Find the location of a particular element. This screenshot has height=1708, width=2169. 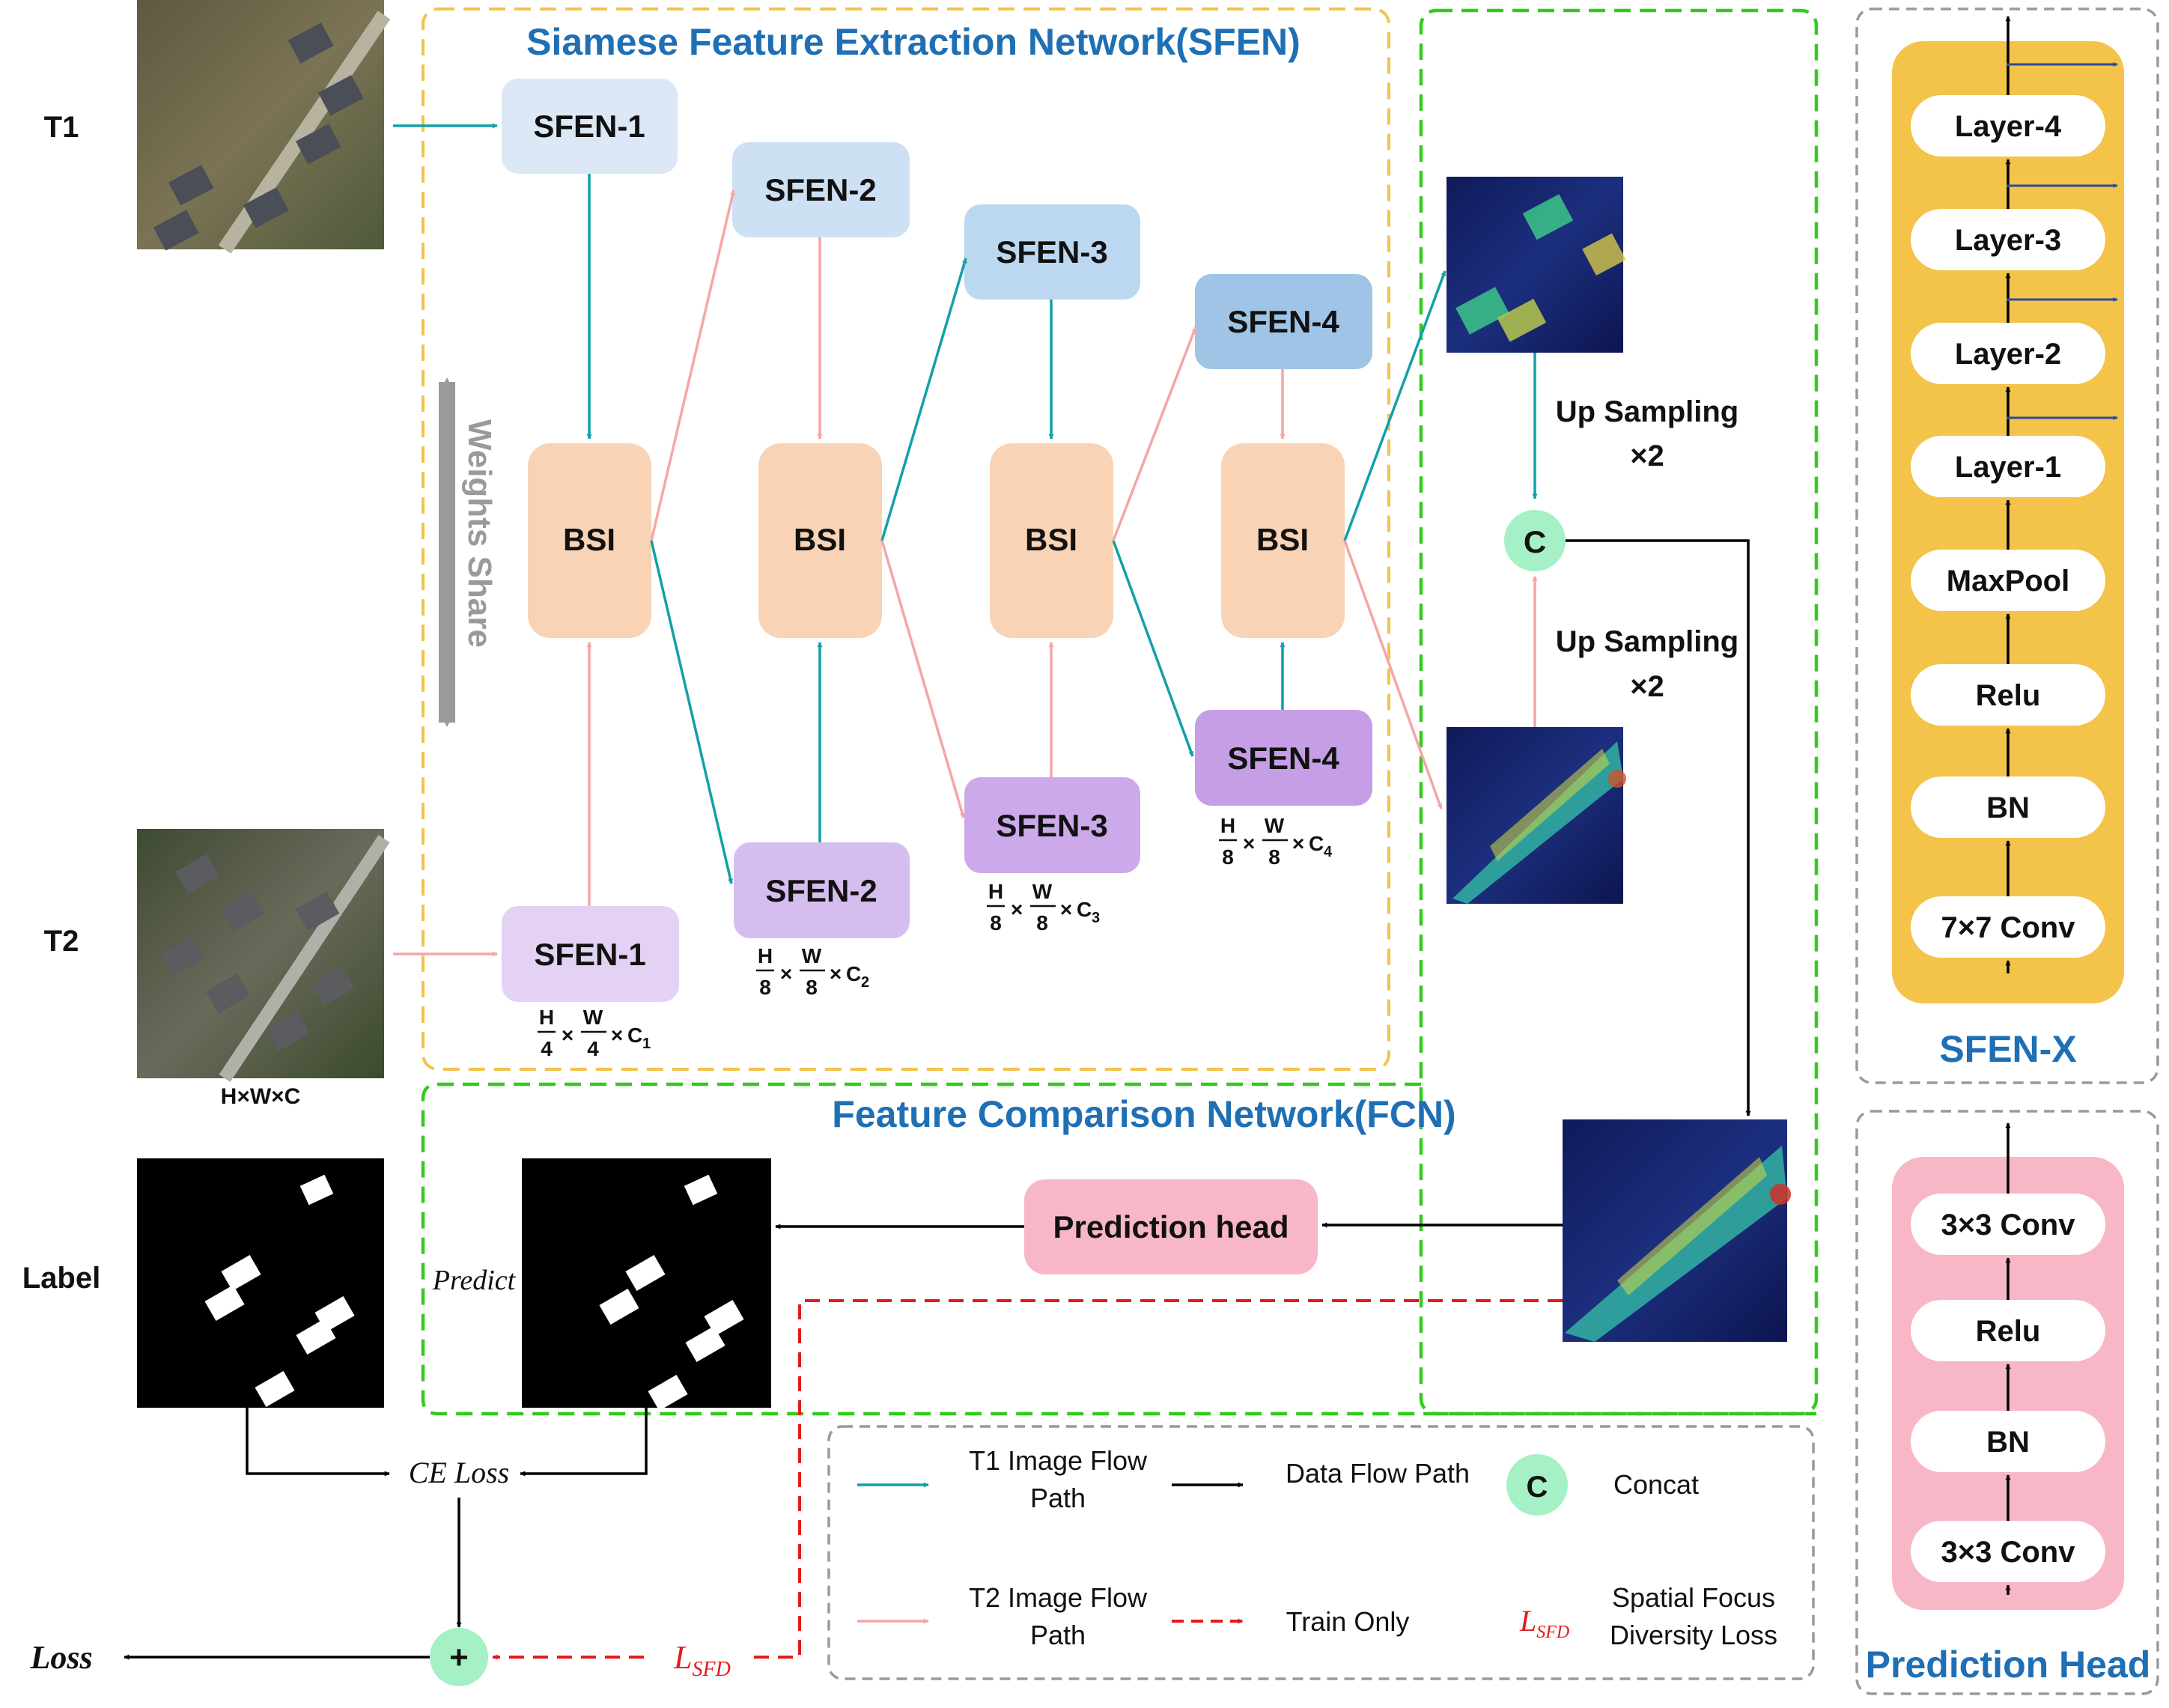

layer-bn: BN is located at coordinates (2008, 1441).